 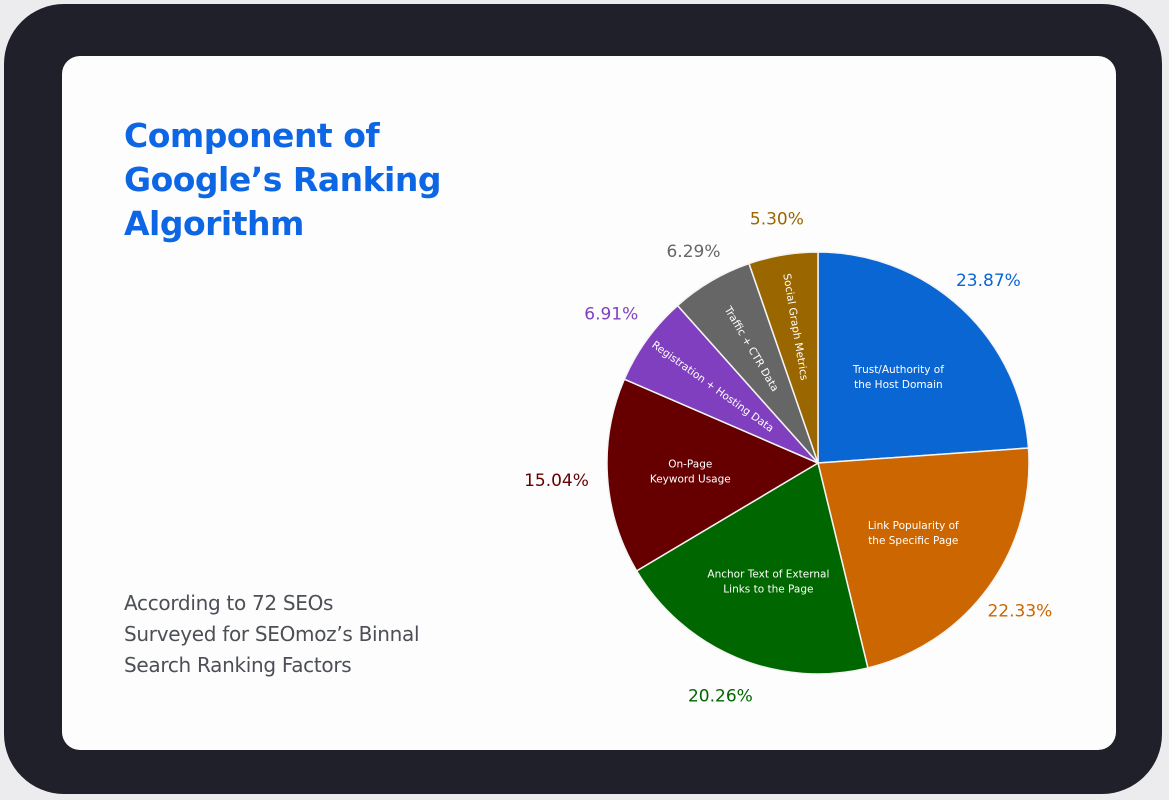 I want to click on value-label-7: 5.30%, so click(x=777, y=219).